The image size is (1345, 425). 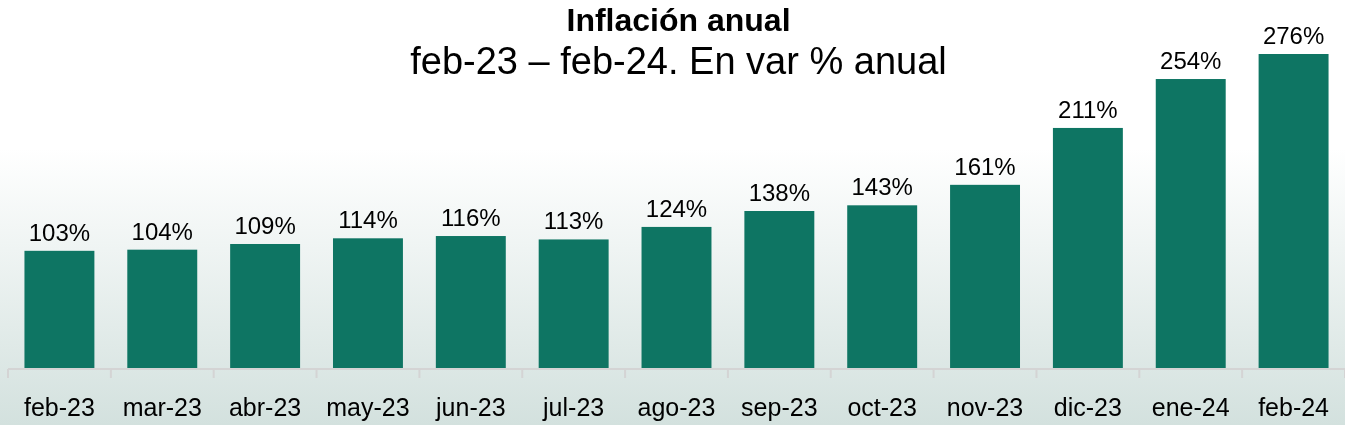 I want to click on x-tick-label: dic-23, so click(x=1087, y=407).